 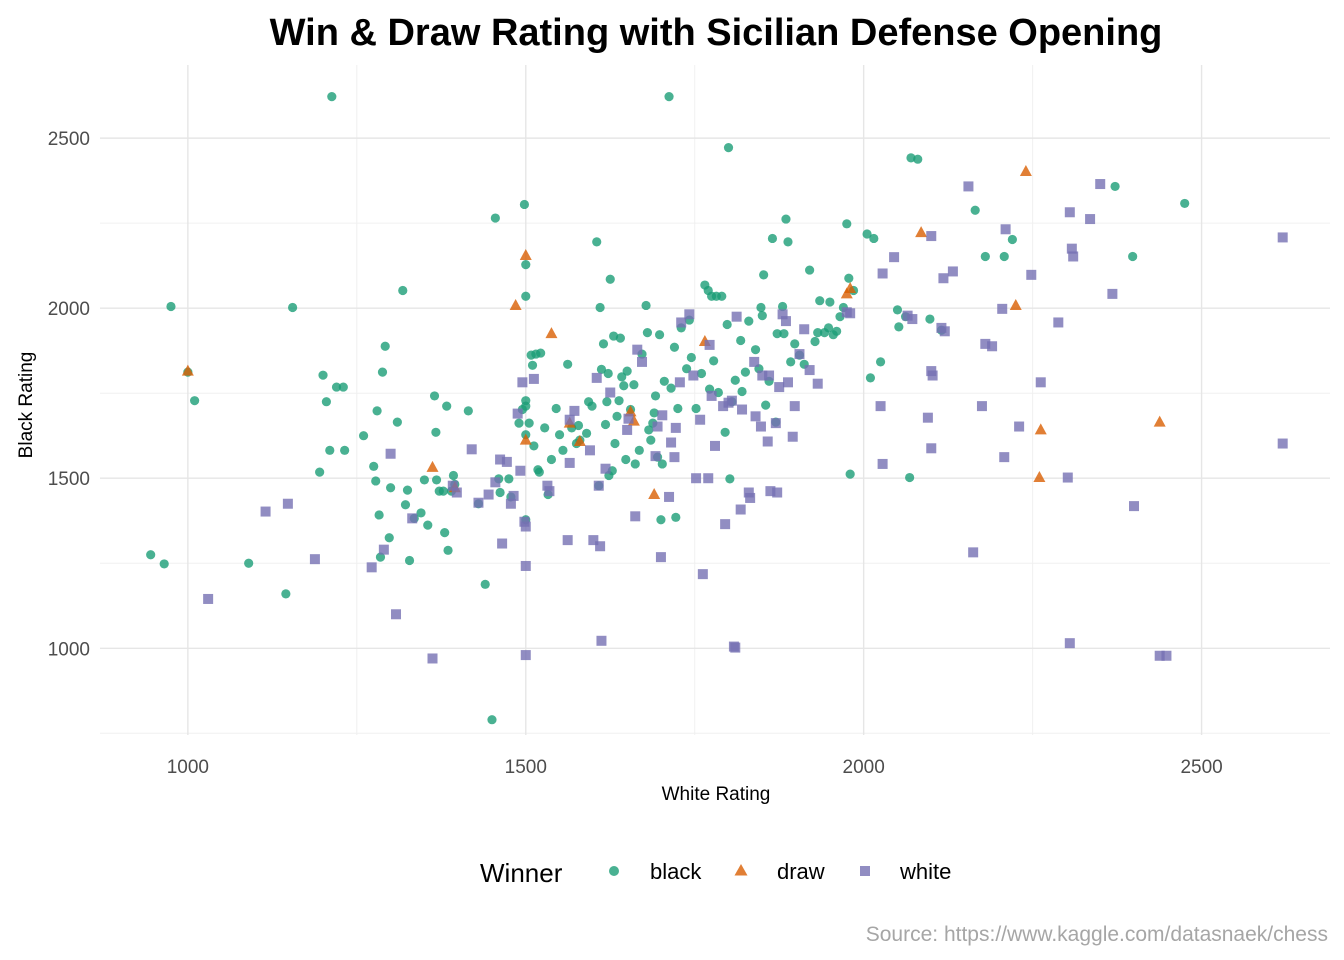 I want to click on legend-title: Winner, so click(x=521, y=873).